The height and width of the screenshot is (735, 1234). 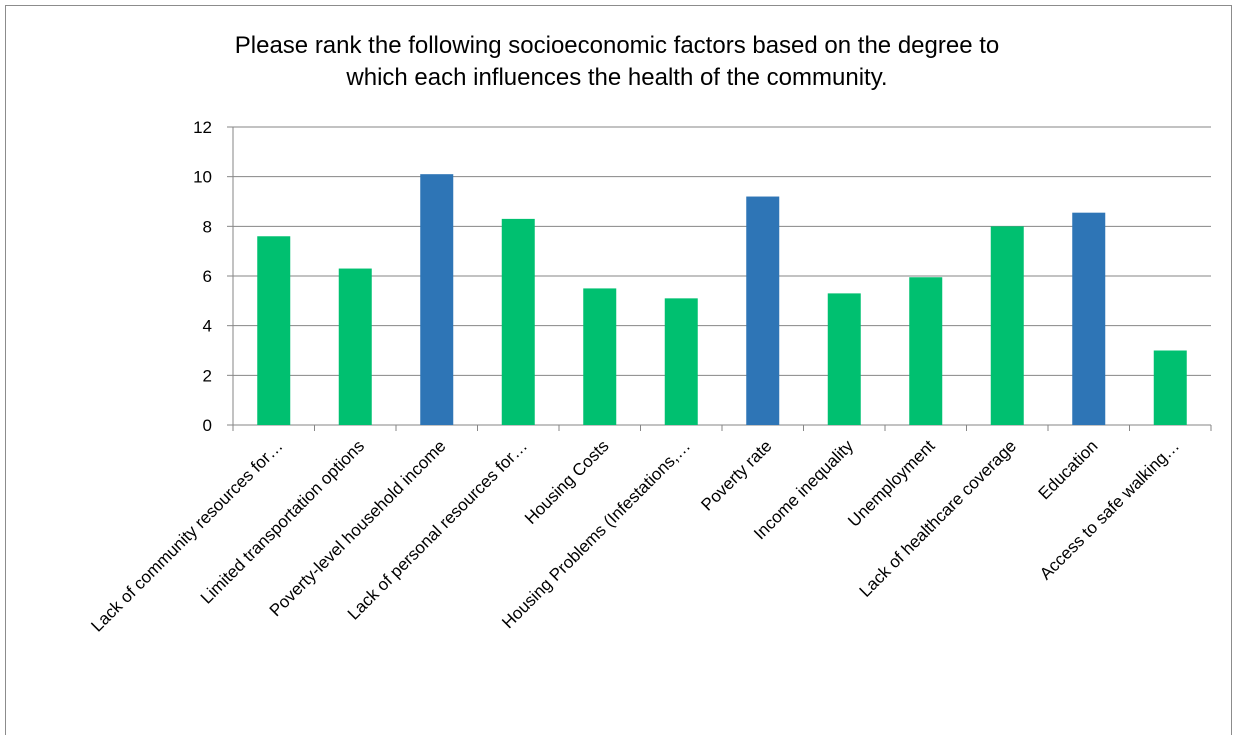 What do you see at coordinates (207, 326) in the screenshot?
I see `y-tick-label: 4` at bounding box center [207, 326].